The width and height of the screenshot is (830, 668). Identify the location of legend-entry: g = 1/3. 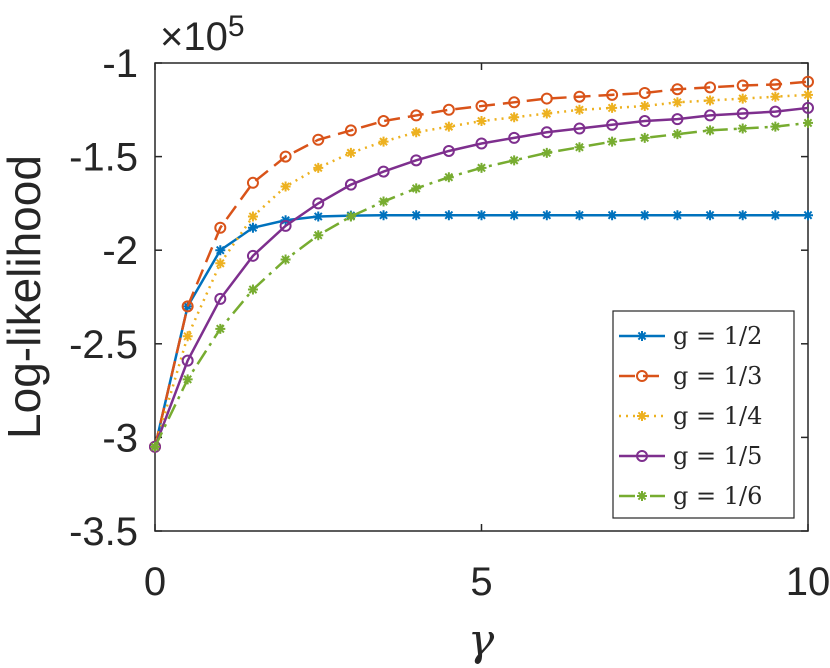
(690, 376).